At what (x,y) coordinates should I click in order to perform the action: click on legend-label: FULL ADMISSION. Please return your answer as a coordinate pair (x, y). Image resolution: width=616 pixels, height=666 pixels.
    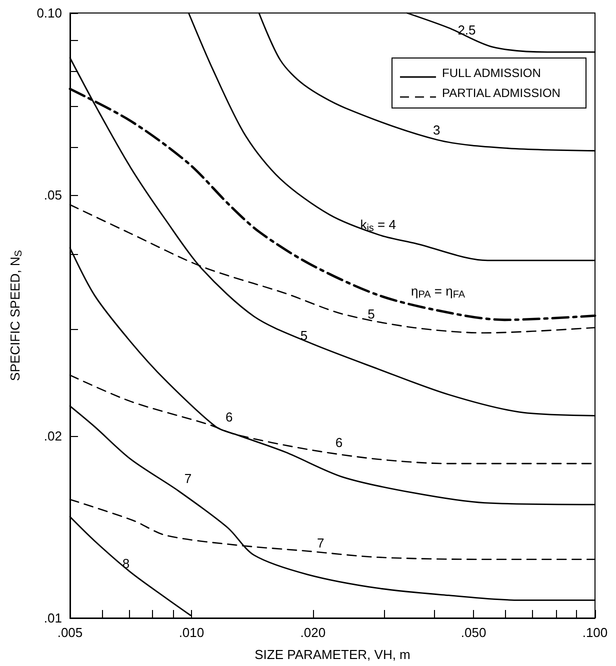
    Looking at the image, I should click on (491, 73).